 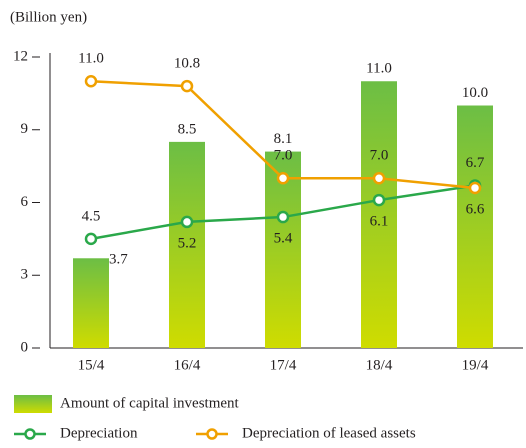 I want to click on y-tick-label: 0, so click(x=25, y=347).